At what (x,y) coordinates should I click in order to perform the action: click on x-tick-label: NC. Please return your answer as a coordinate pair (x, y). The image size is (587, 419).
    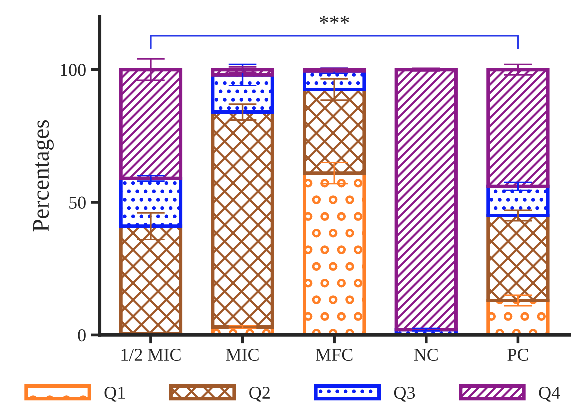
    Looking at the image, I should click on (426, 355).